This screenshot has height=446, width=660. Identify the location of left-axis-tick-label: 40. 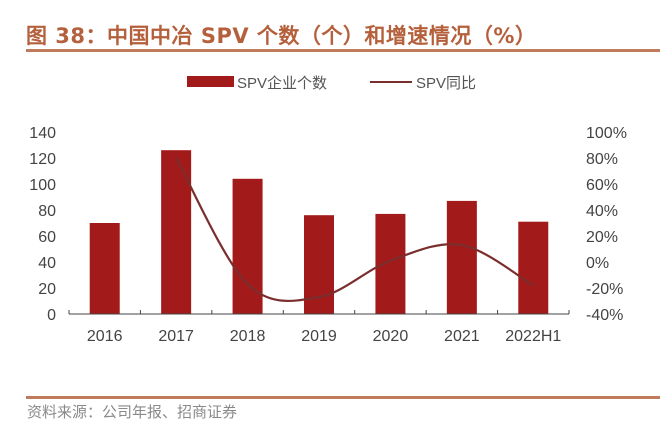
(47, 263).